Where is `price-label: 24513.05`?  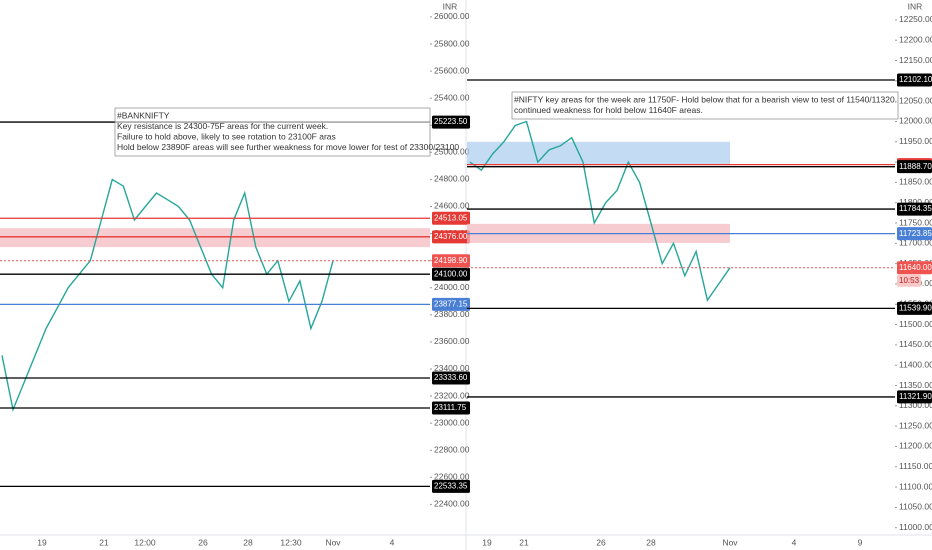 price-label: 24513.05 is located at coordinates (451, 217).